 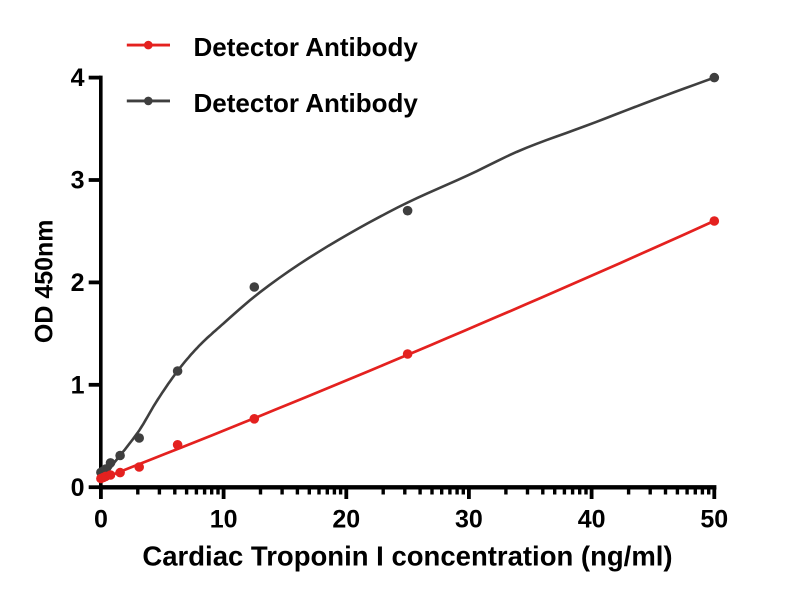 I want to click on svg-text:Cardiac Troponin I concentrati: Cardiac Troponin I concentration (ng/ml), so click(x=407, y=556).